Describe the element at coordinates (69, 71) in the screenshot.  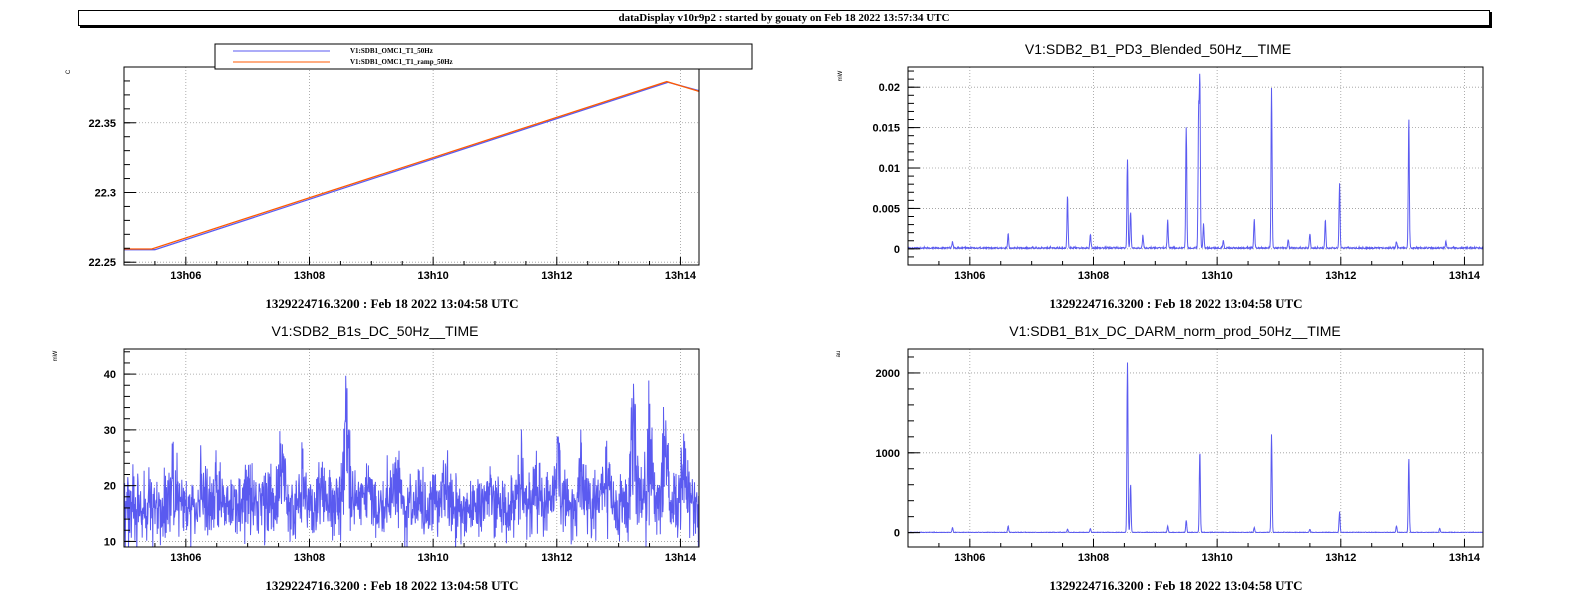
I see `y-axis-unit: C` at that location.